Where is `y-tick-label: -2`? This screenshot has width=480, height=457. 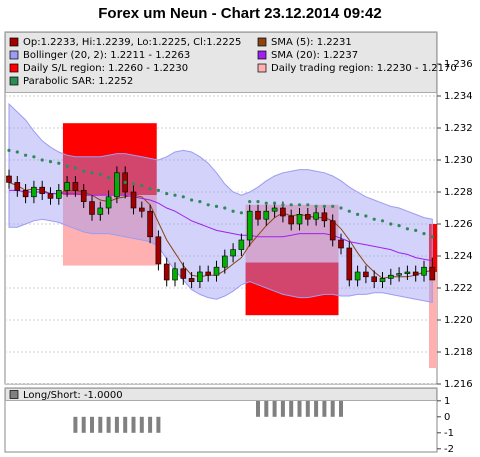
y-tick-label: -2 is located at coordinates (449, 449).